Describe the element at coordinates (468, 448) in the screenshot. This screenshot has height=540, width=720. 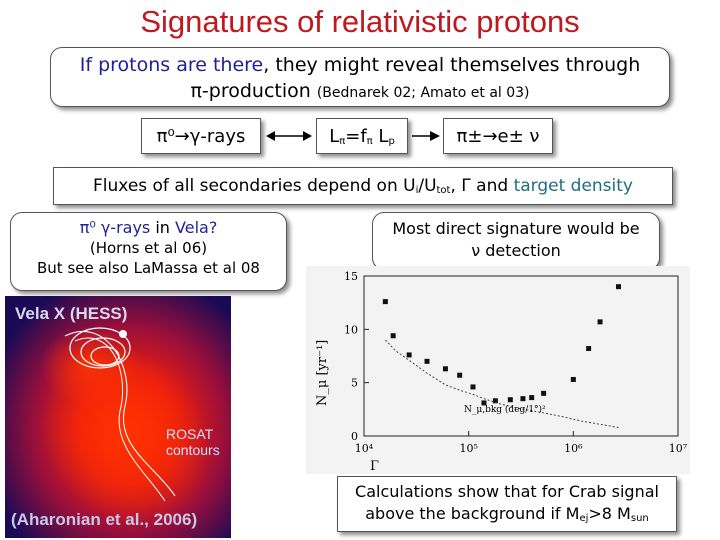
I see `x-tick-label: 10⁵` at that location.